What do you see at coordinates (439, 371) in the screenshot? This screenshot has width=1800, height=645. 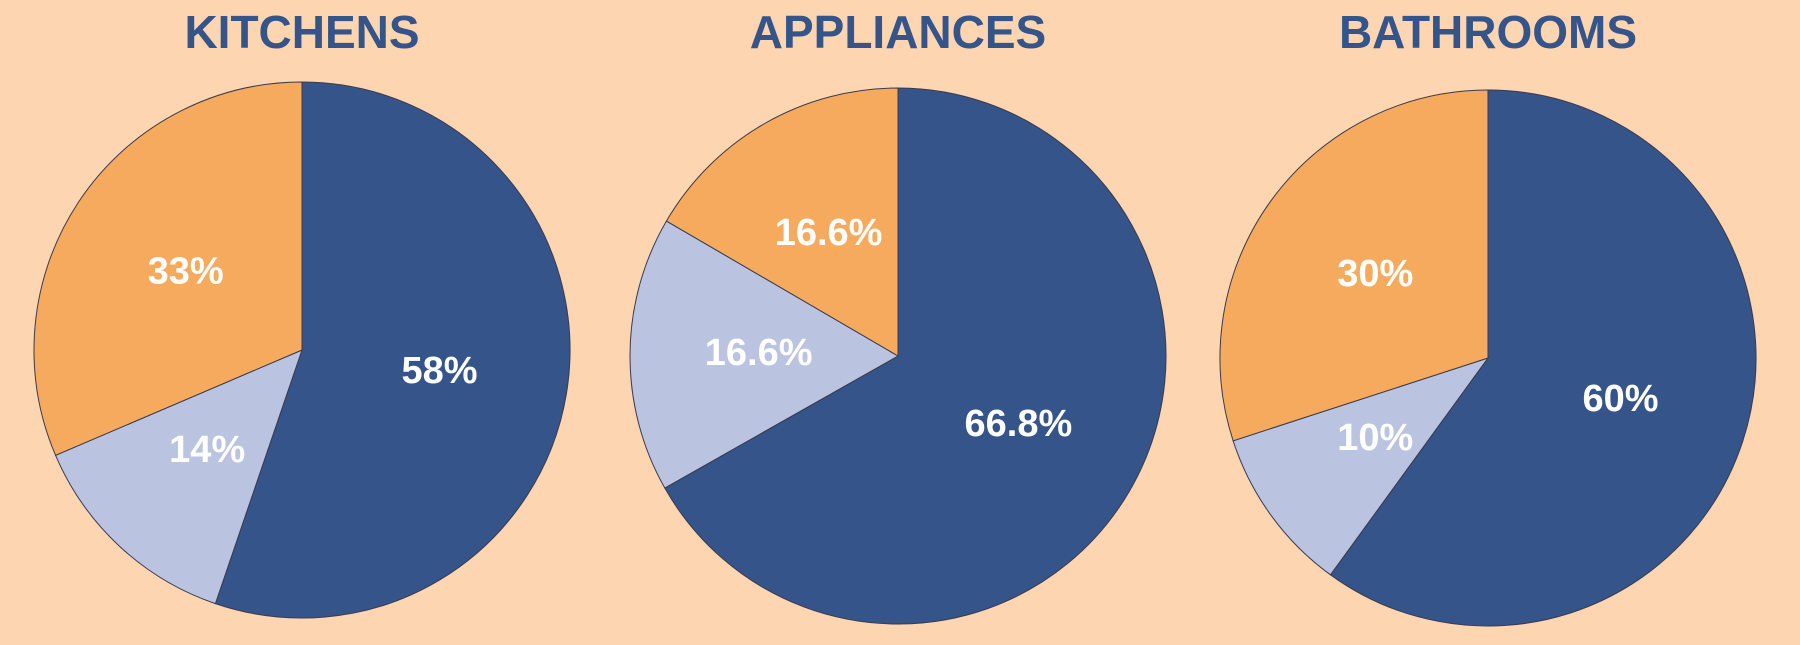 I see `slice-label: 58%` at bounding box center [439, 371].